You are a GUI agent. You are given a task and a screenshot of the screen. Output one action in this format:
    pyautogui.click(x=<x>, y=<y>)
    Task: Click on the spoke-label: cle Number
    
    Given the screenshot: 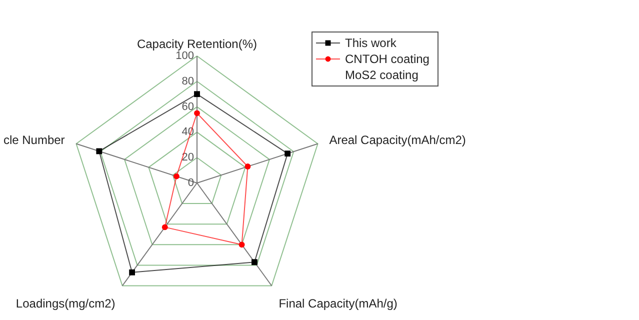 What is the action you would take?
    pyautogui.click(x=34, y=140)
    